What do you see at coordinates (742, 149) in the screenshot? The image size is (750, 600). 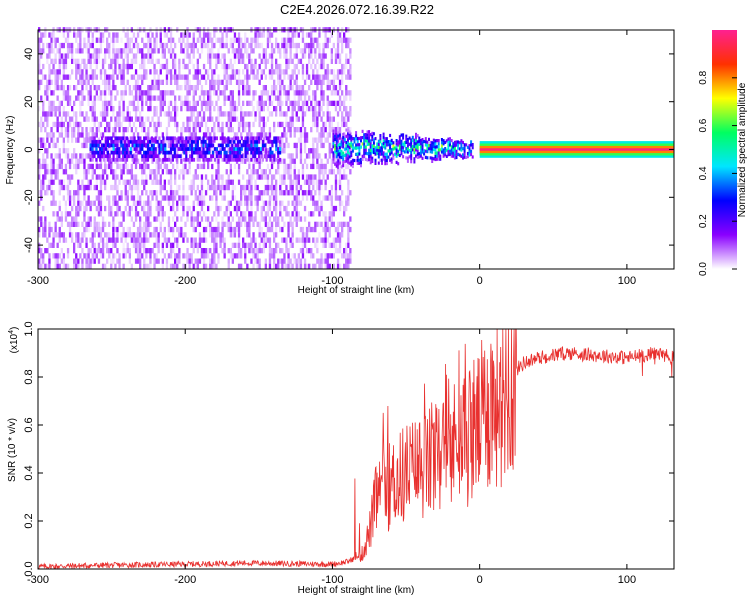 I see `colorbar-label: Normalized spectral amplitude` at bounding box center [742, 149].